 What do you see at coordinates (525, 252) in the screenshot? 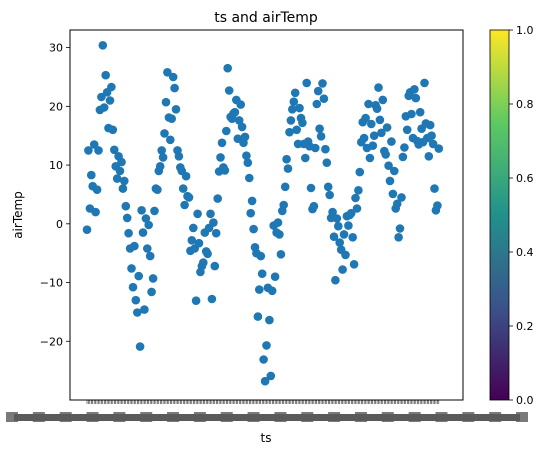
I see `colorbar-tick-label: 0.4` at bounding box center [525, 252].